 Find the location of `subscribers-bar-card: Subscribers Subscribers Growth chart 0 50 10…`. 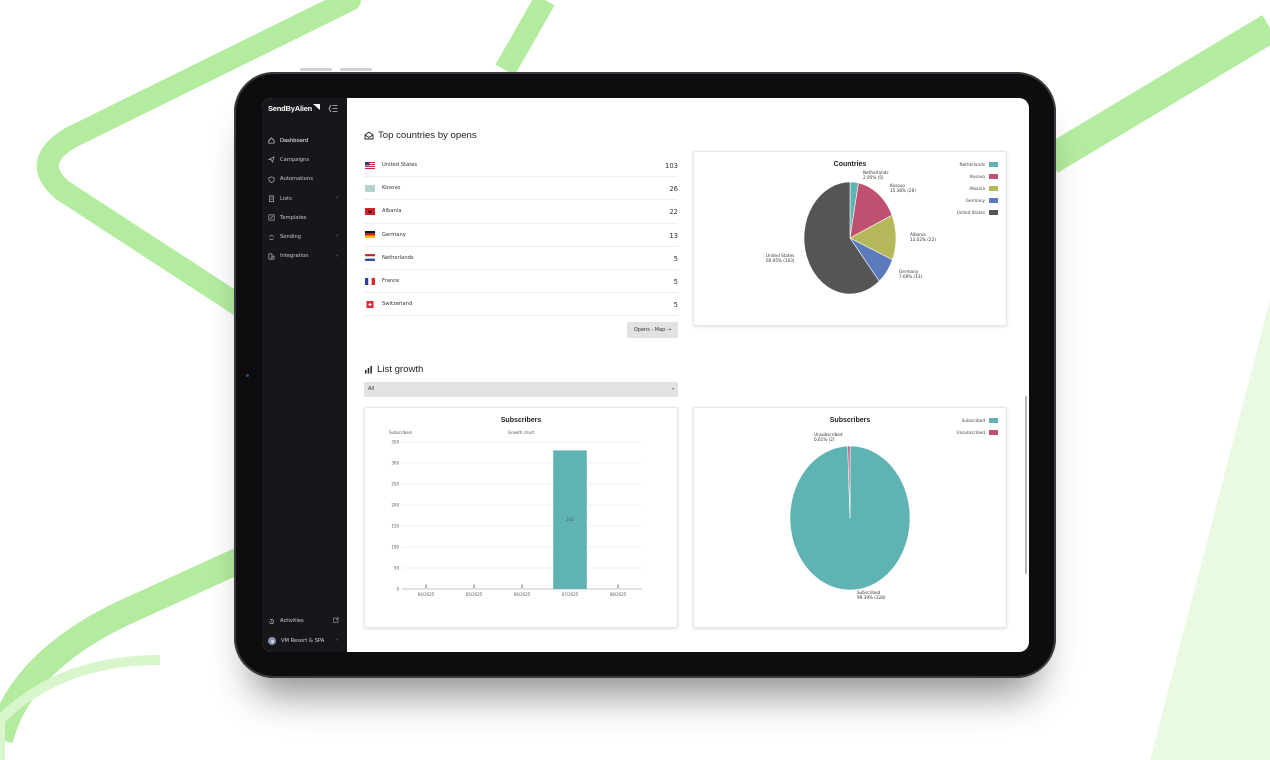

subscribers-bar-card: Subscribers Subscribers Growth chart 0 50 10… is located at coordinates (521, 517).